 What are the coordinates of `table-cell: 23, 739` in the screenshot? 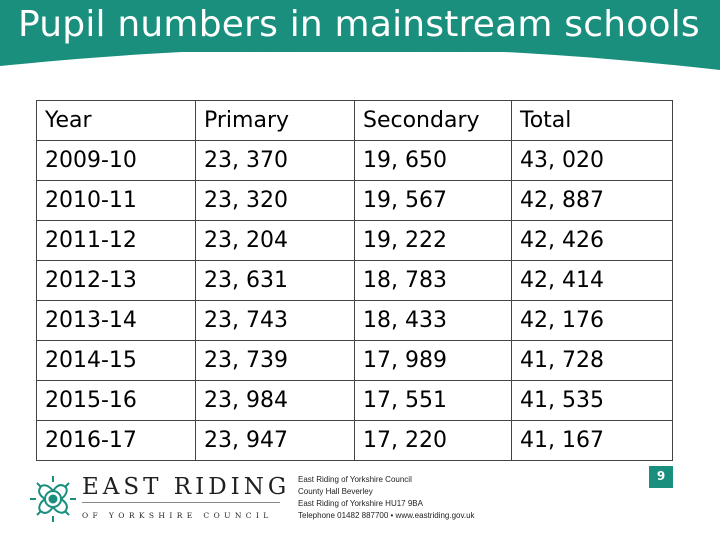 It's located at (275, 360).